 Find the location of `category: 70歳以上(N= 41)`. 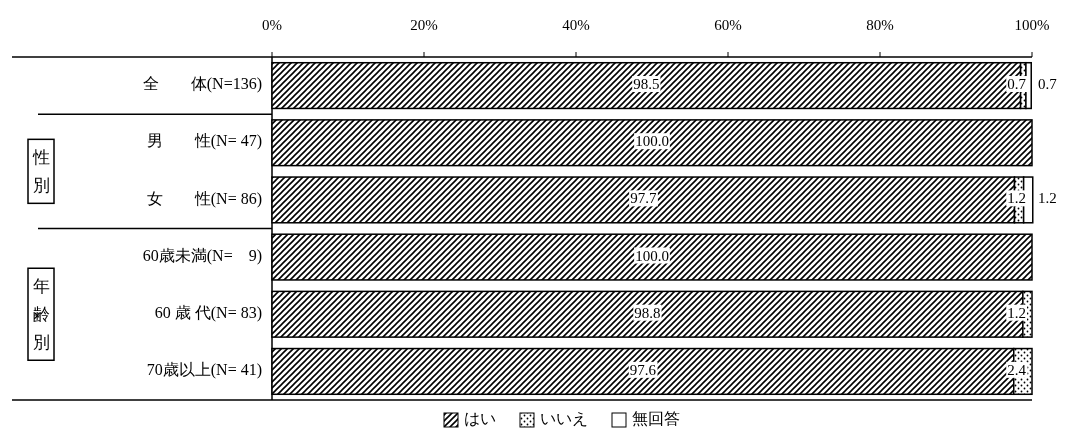

category: 70歳以上(N= 41) is located at coordinates (204, 370).